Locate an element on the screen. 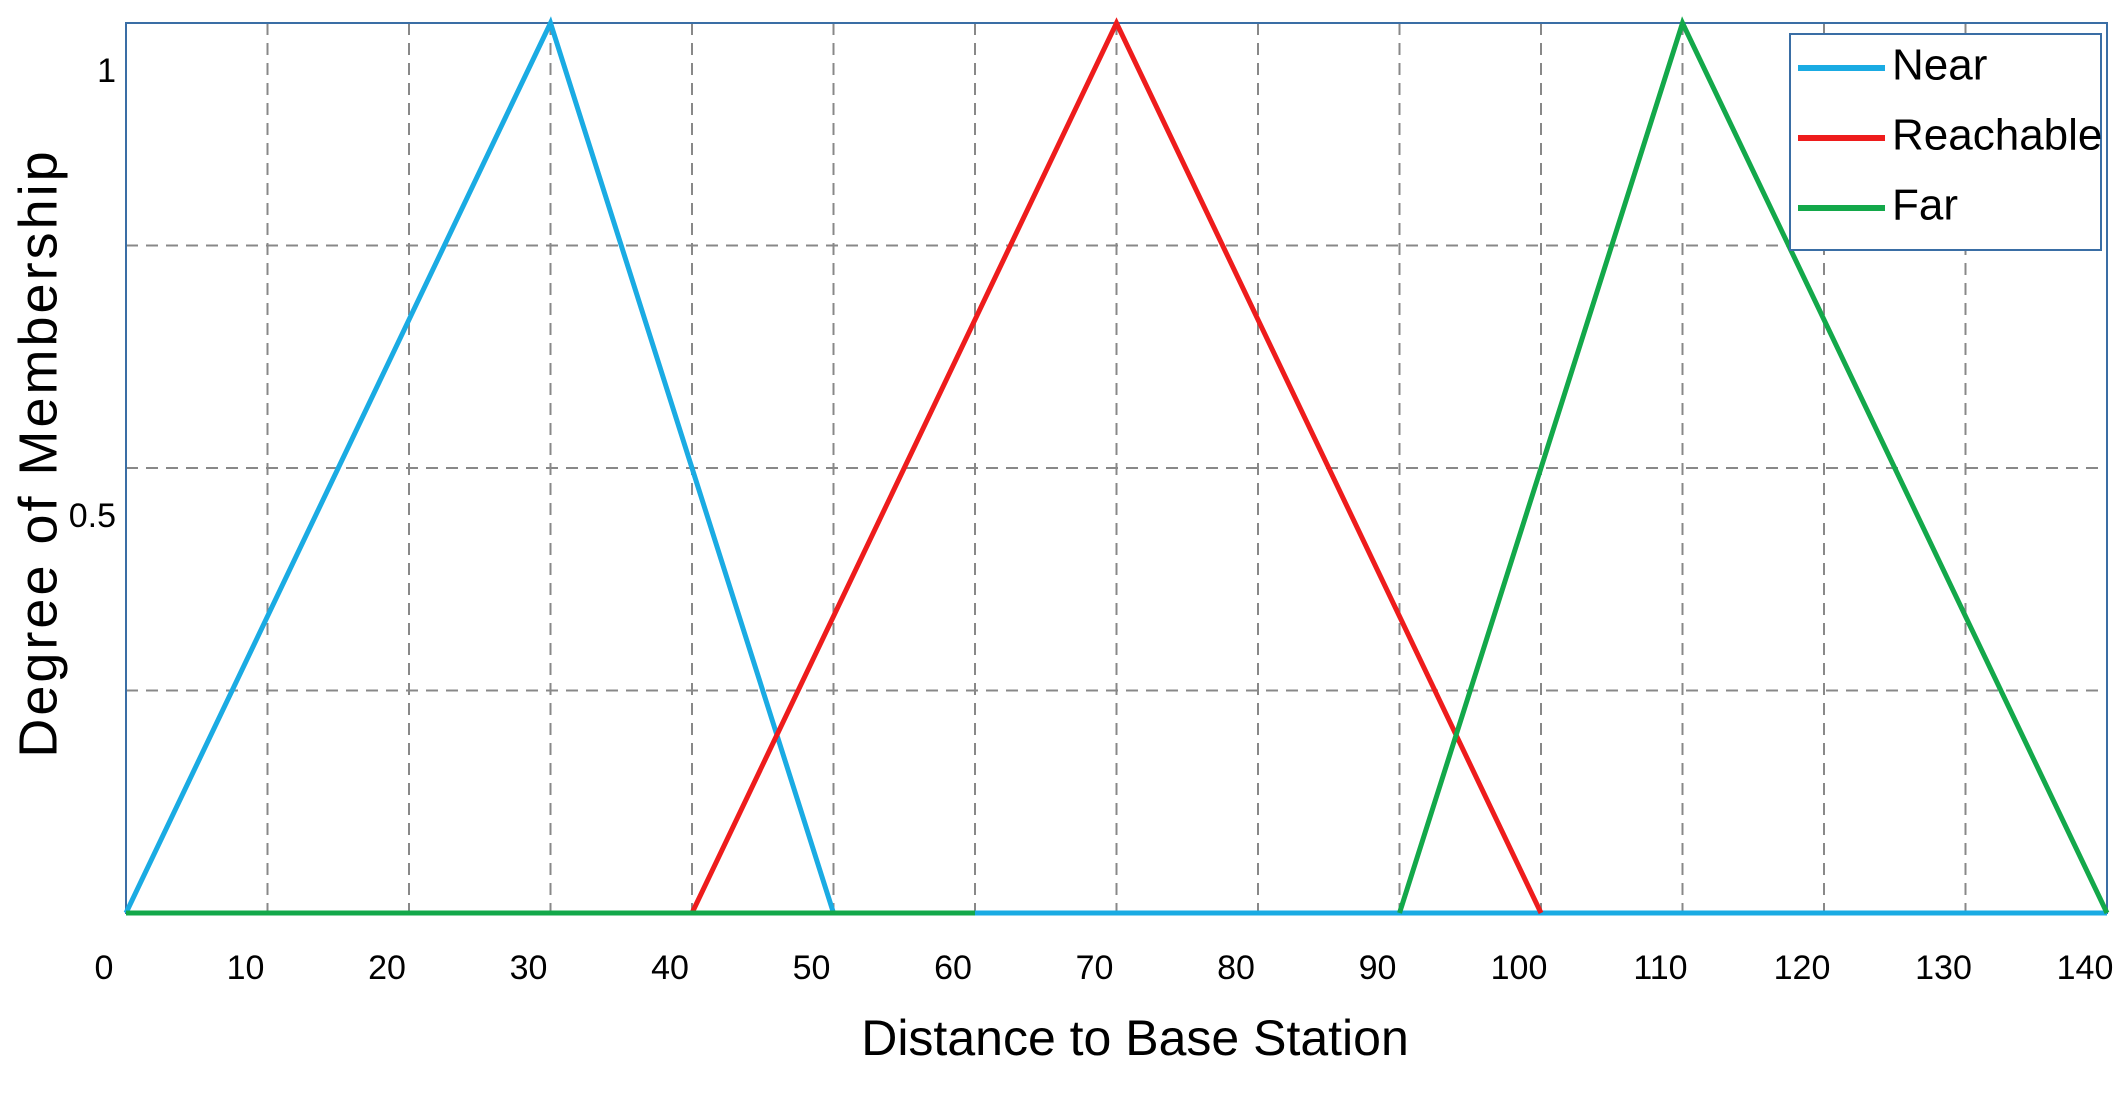 The width and height of the screenshot is (2121, 1117). y-tick-label: 1 is located at coordinates (106, 71).